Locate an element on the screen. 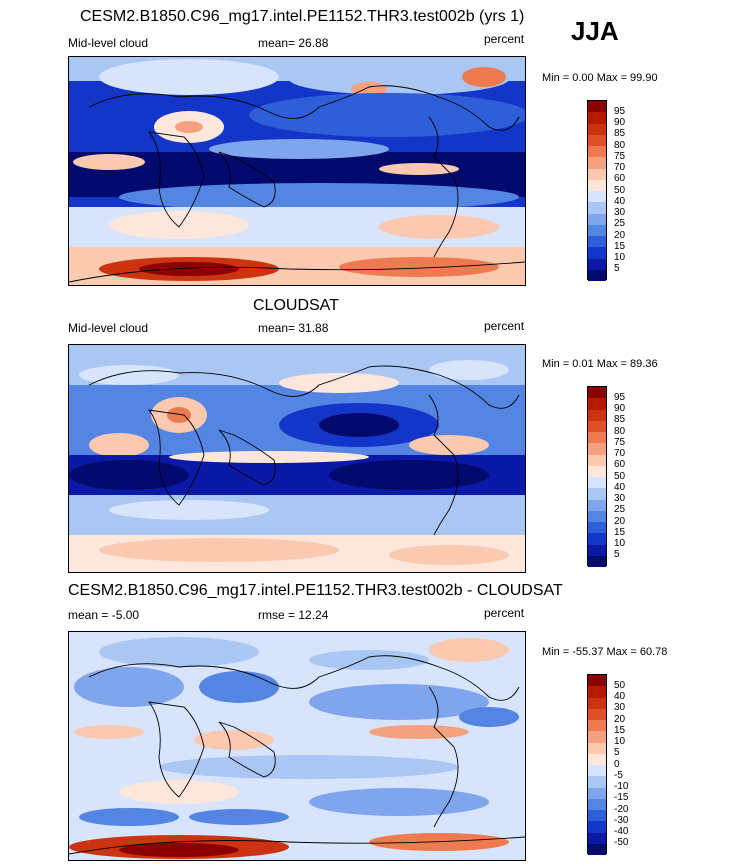  colorbar-tick: -15 is located at coordinates (621, 797).